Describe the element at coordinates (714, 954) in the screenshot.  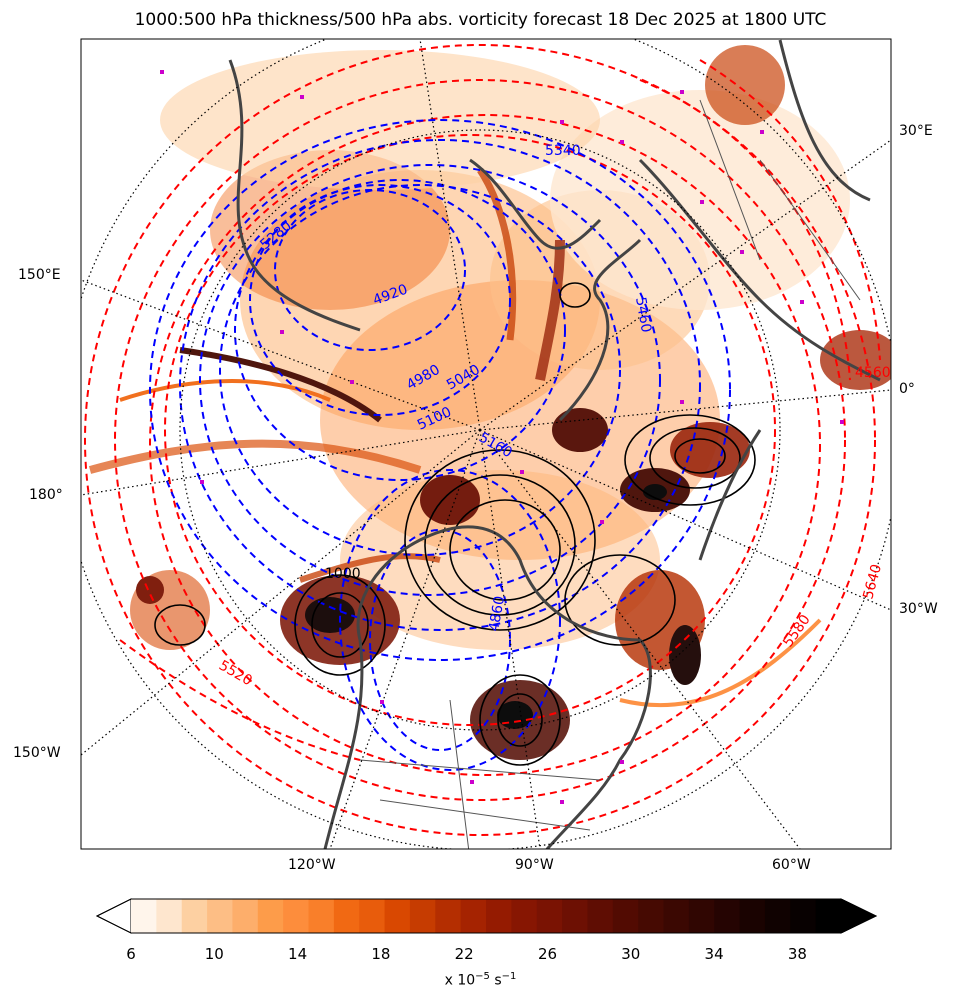
I see `colorbar-tick-label: 34` at that location.